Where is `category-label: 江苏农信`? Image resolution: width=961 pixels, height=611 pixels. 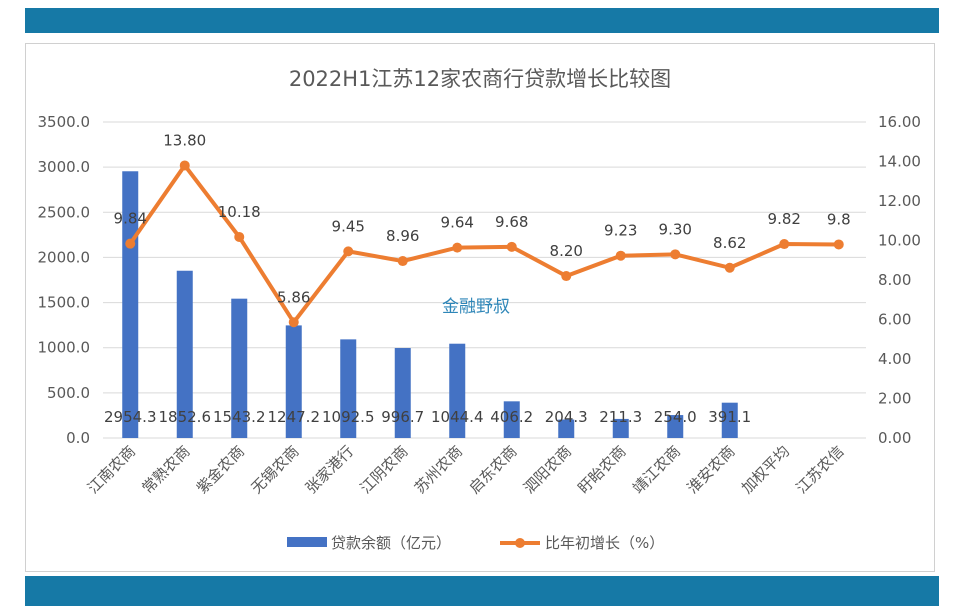 category-label: 江苏农信 is located at coordinates (819, 469).